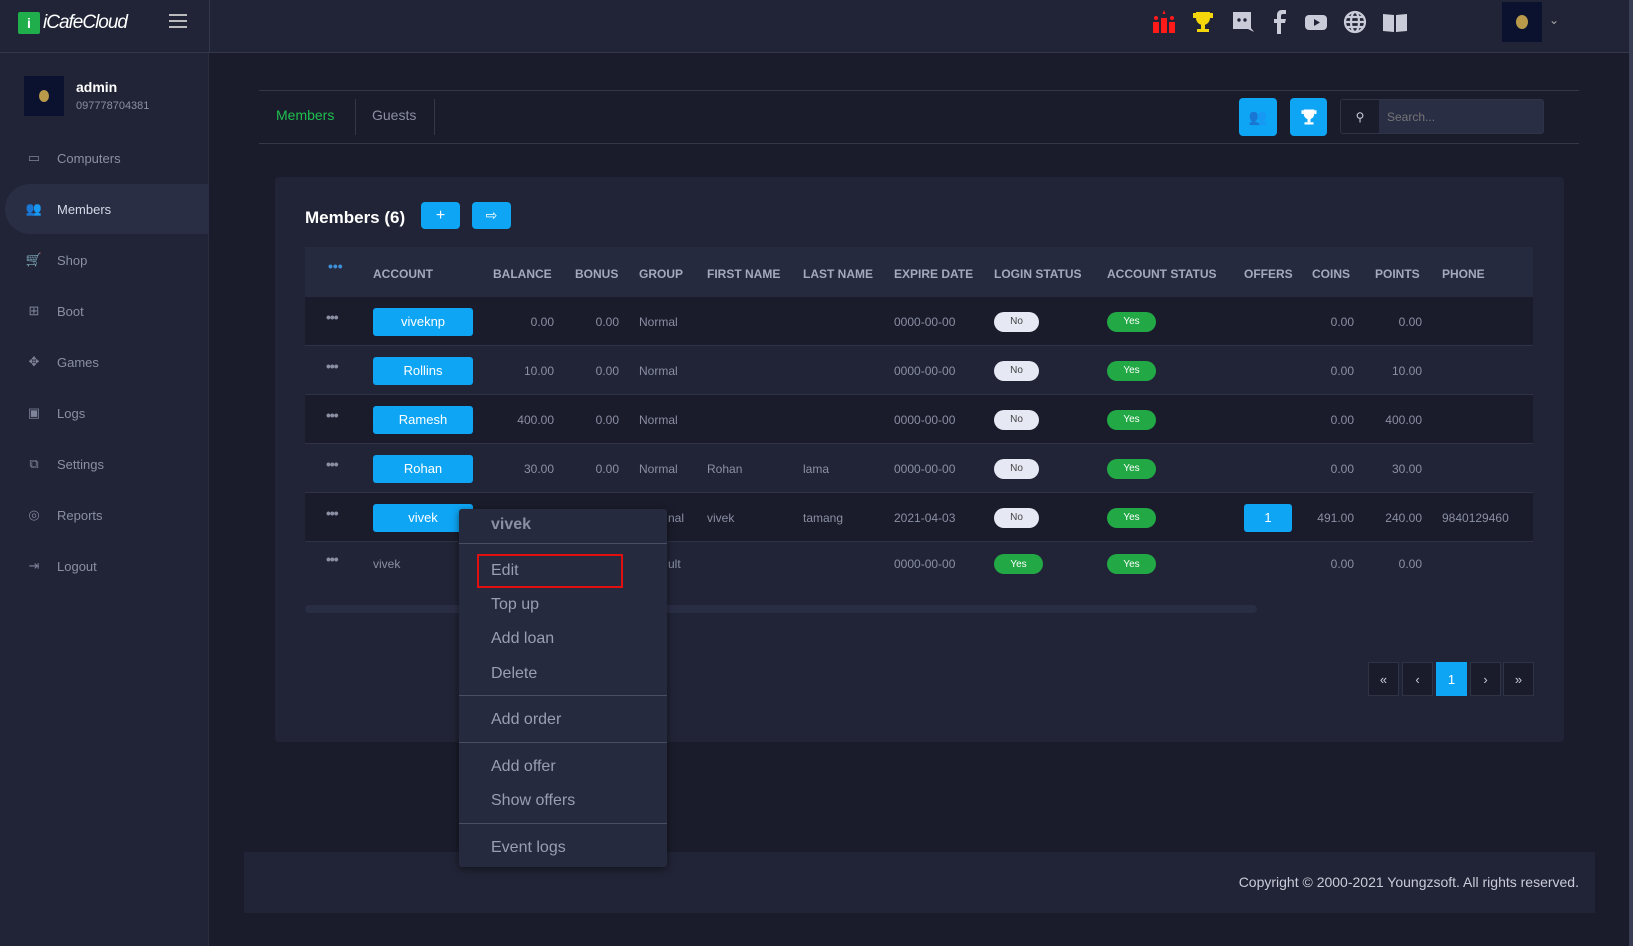 The height and width of the screenshot is (946, 1633). Describe the element at coordinates (515, 604) in the screenshot. I see `menu-item-top-up: Top up` at that location.